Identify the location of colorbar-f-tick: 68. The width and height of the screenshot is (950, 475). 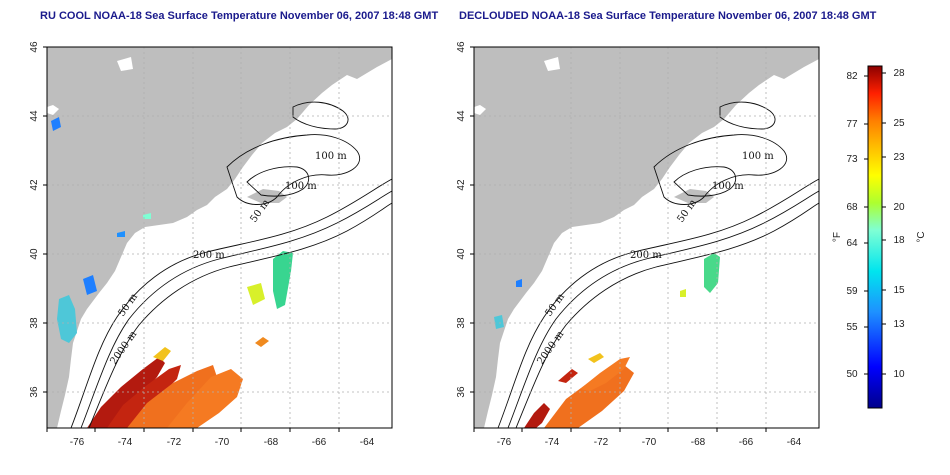
(852, 207).